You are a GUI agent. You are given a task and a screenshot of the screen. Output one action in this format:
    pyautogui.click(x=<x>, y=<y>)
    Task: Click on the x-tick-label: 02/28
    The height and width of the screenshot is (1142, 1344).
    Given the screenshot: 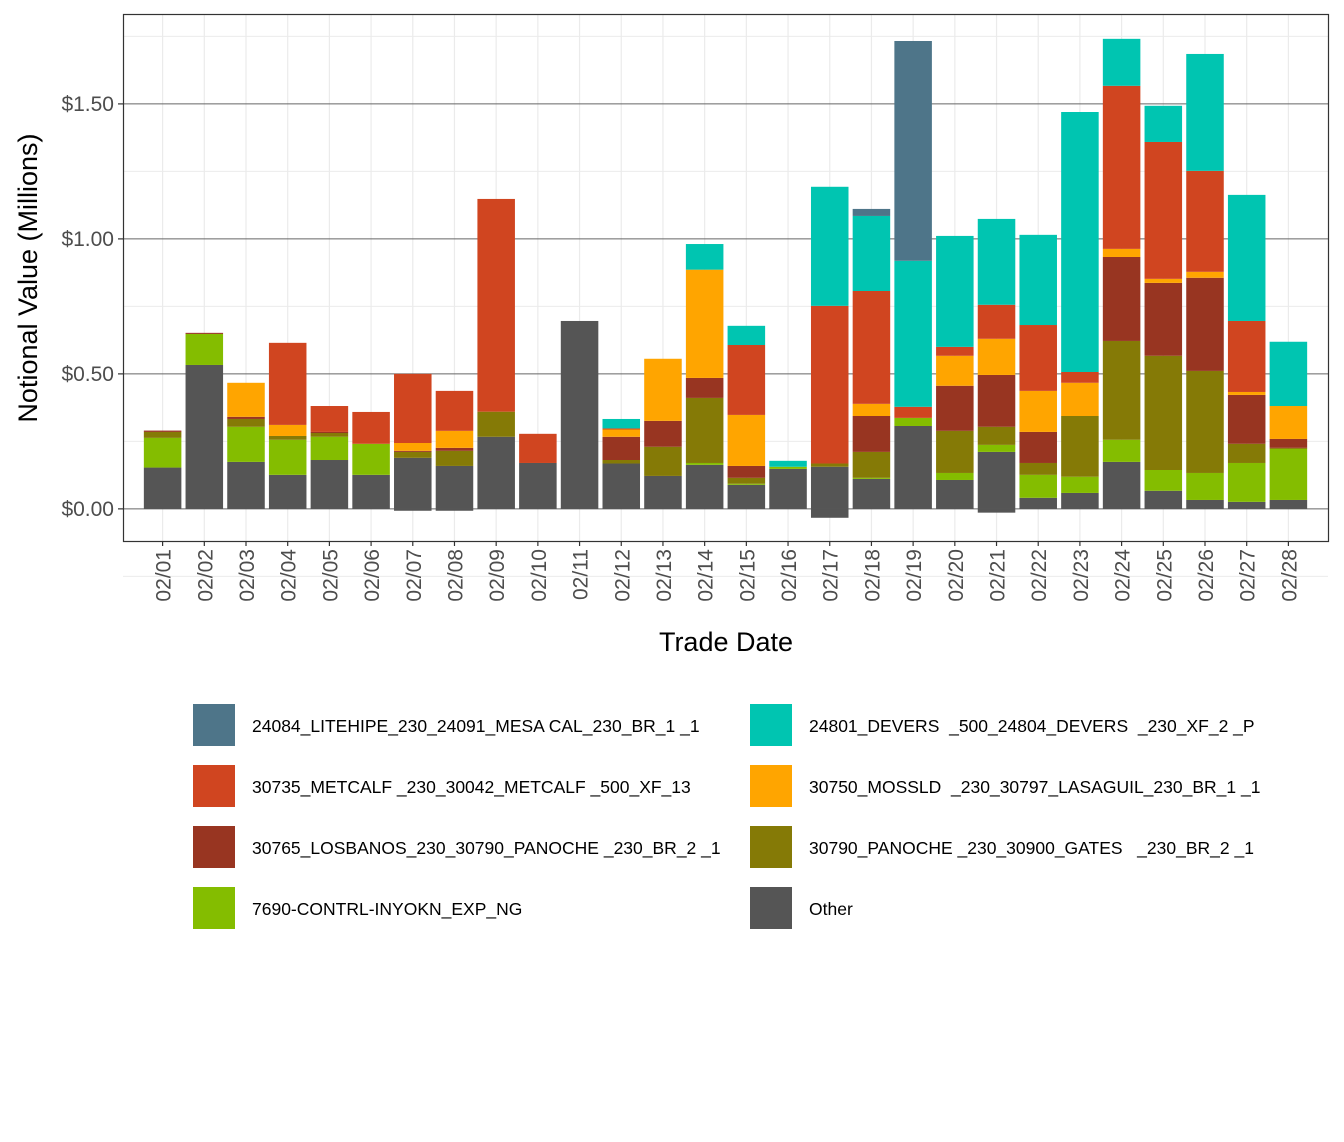 What is the action you would take?
    pyautogui.click(x=1289, y=575)
    